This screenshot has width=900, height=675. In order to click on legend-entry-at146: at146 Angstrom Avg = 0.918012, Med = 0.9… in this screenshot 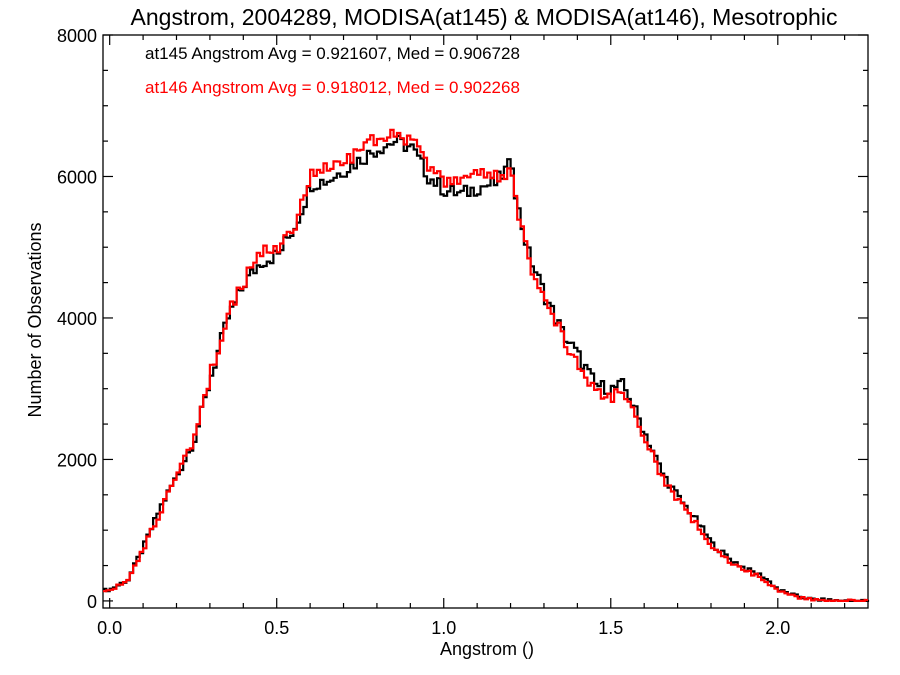, I will do `click(332, 87)`.